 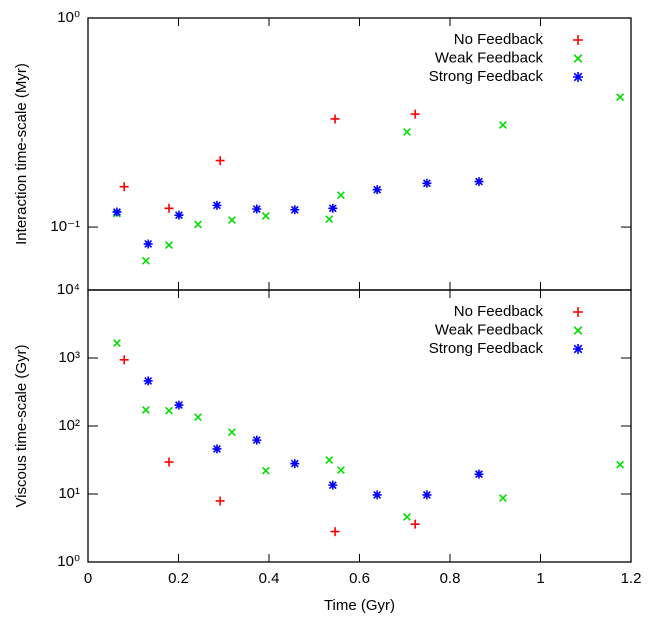 I want to click on y-tick-label: 10¹, so click(x=69, y=493).